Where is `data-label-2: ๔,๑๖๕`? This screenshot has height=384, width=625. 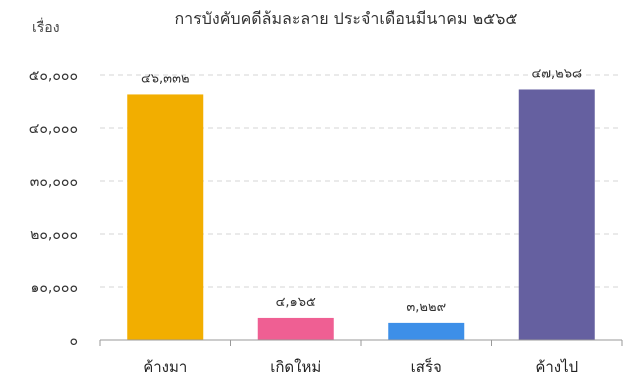
data-label-2: ๔,๑๖๕ is located at coordinates (296, 302).